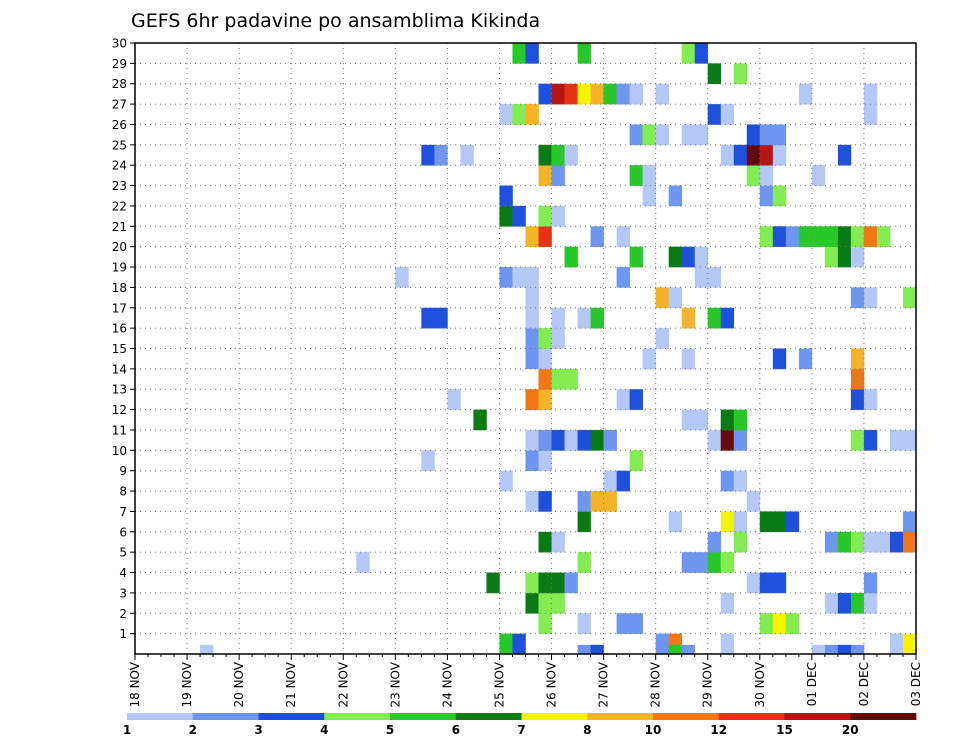  I want to click on y-tick-label: 10, so click(119, 451).